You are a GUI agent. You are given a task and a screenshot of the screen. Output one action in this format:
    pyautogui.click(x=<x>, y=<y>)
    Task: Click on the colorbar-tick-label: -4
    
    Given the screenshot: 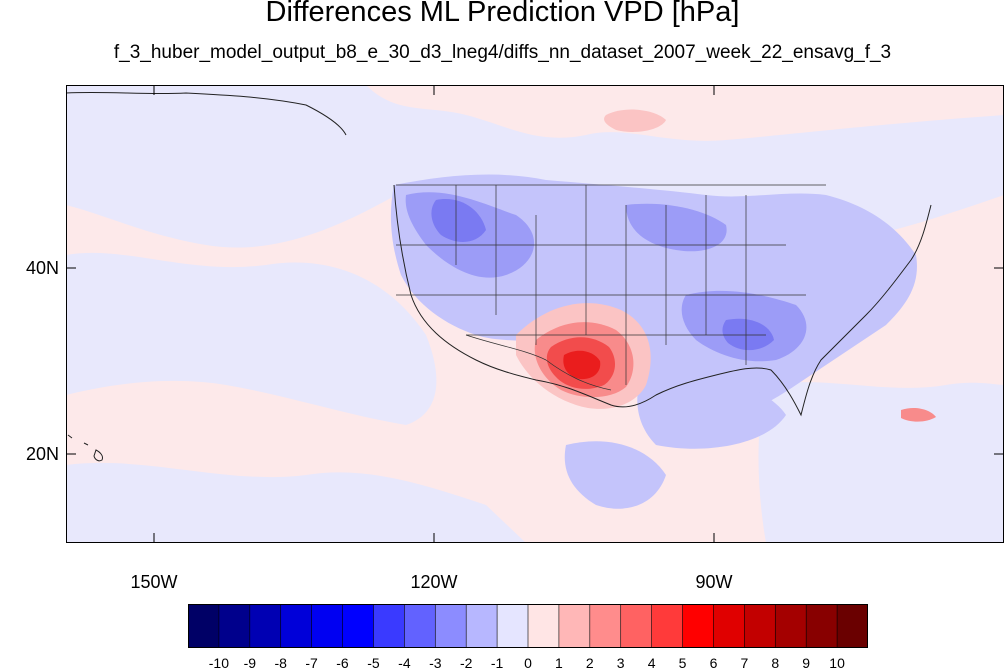 What is the action you would take?
    pyautogui.click(x=404, y=663)
    